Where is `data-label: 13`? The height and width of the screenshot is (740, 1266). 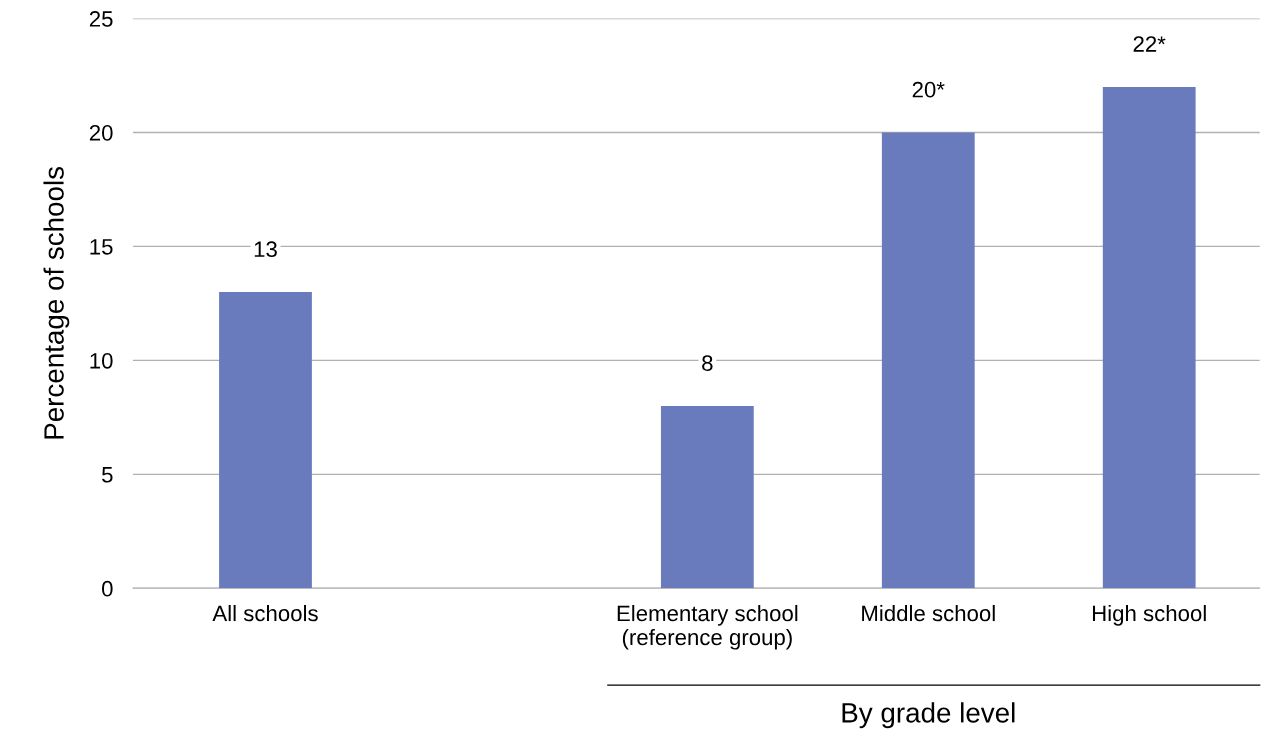 data-label: 13 is located at coordinates (265, 249).